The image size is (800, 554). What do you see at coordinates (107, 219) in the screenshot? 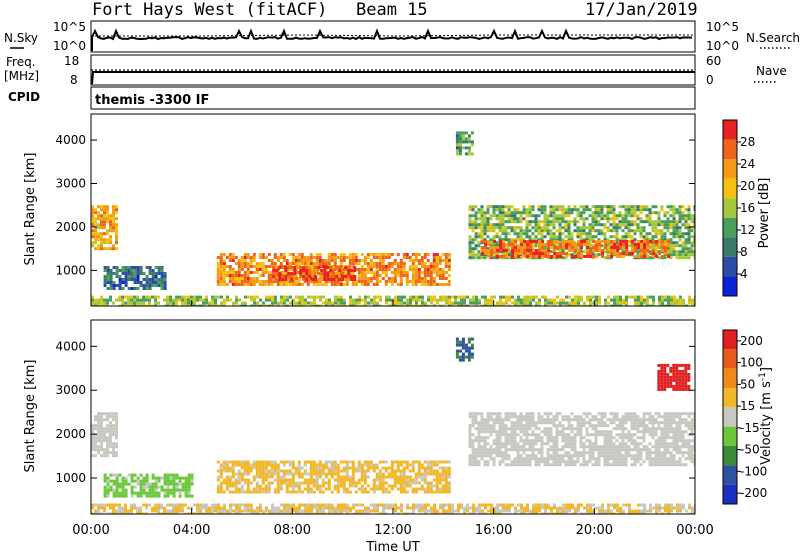
I see `power-region-3-cell` at bounding box center [107, 219].